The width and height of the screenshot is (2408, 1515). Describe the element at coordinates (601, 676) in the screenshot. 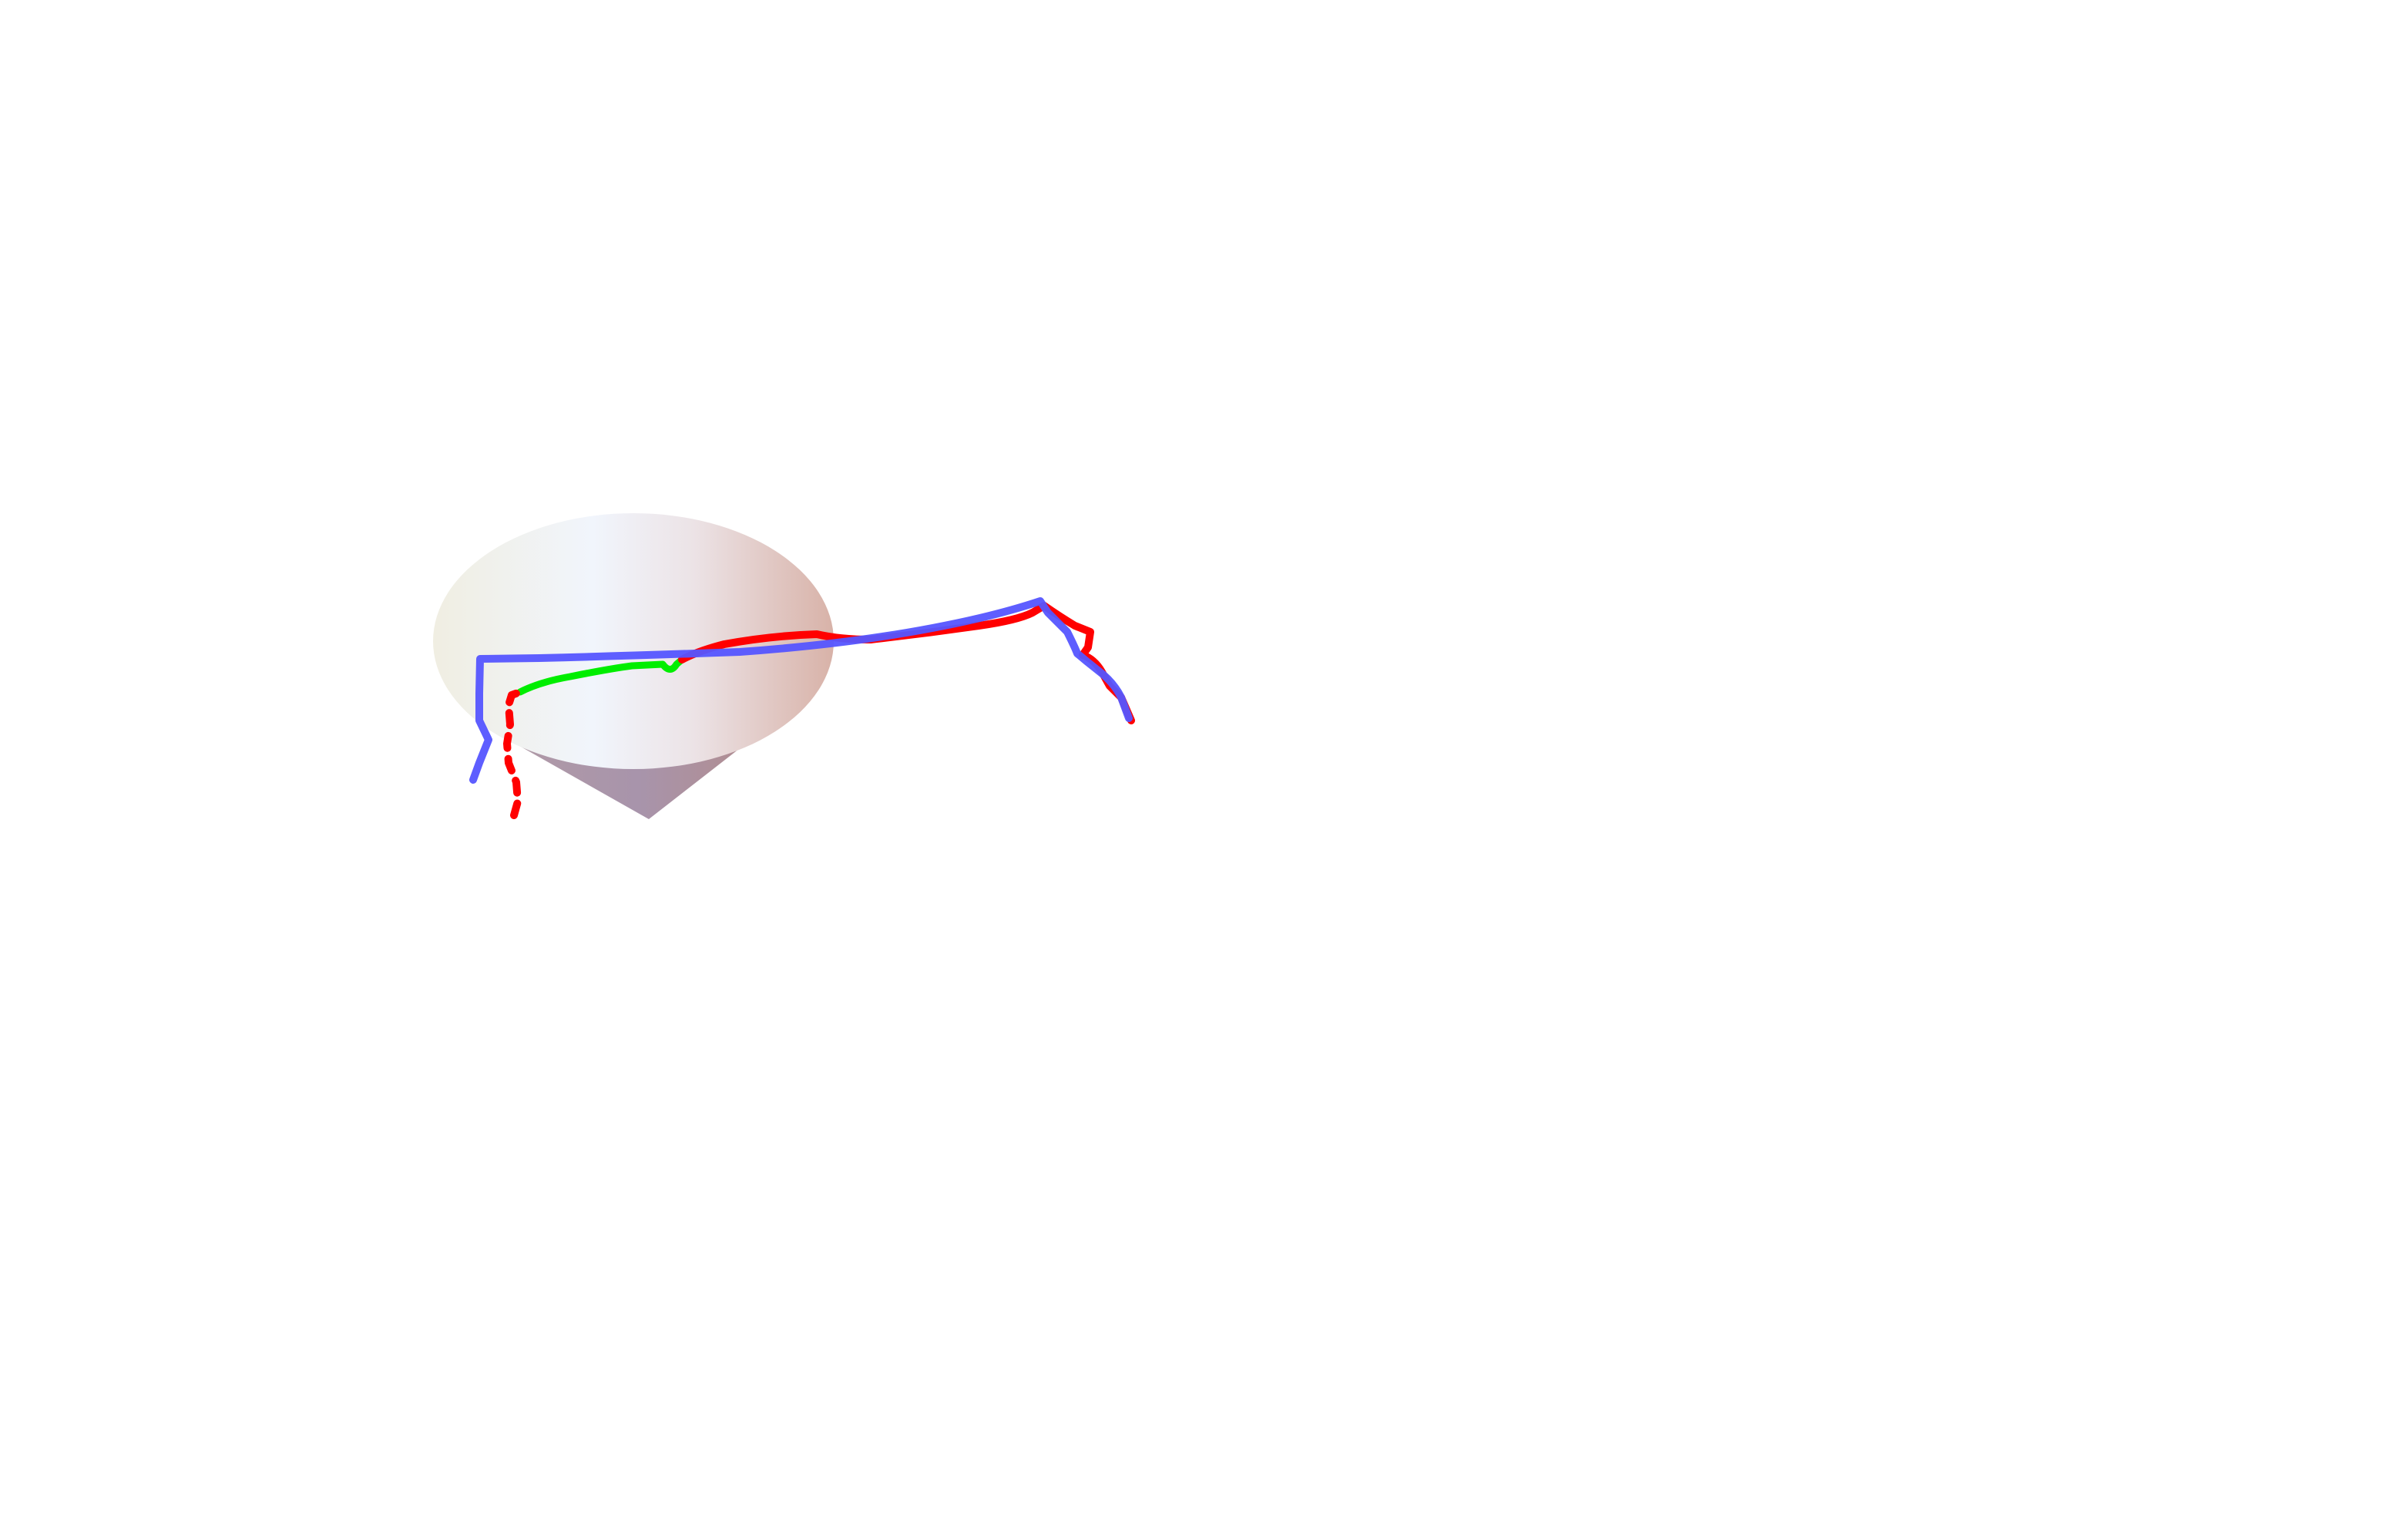

I see `trajectory-green` at that location.